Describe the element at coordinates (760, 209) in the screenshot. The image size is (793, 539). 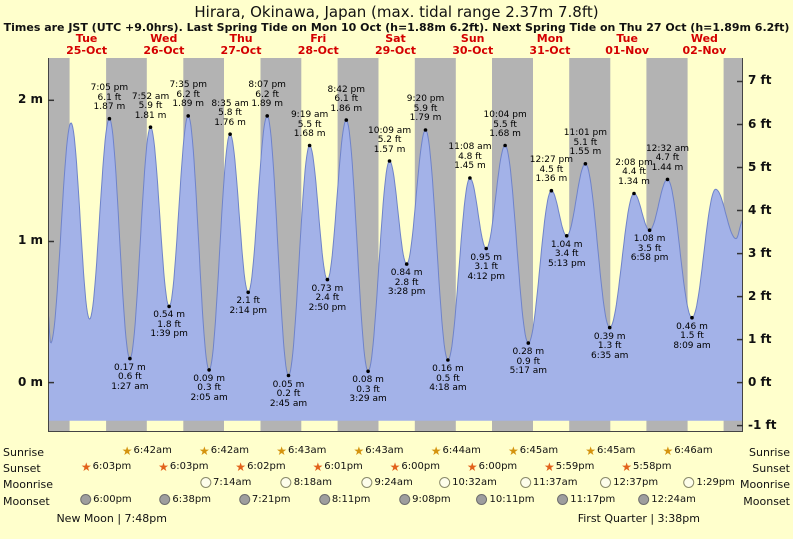
I see `feet-tick-label: 4 ft` at that location.